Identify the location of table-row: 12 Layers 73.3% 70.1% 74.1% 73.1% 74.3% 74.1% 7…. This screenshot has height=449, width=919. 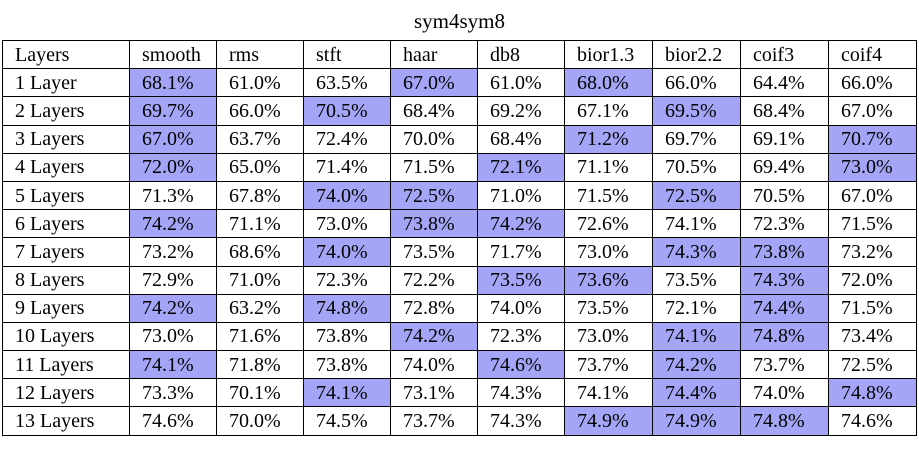
(459, 393).